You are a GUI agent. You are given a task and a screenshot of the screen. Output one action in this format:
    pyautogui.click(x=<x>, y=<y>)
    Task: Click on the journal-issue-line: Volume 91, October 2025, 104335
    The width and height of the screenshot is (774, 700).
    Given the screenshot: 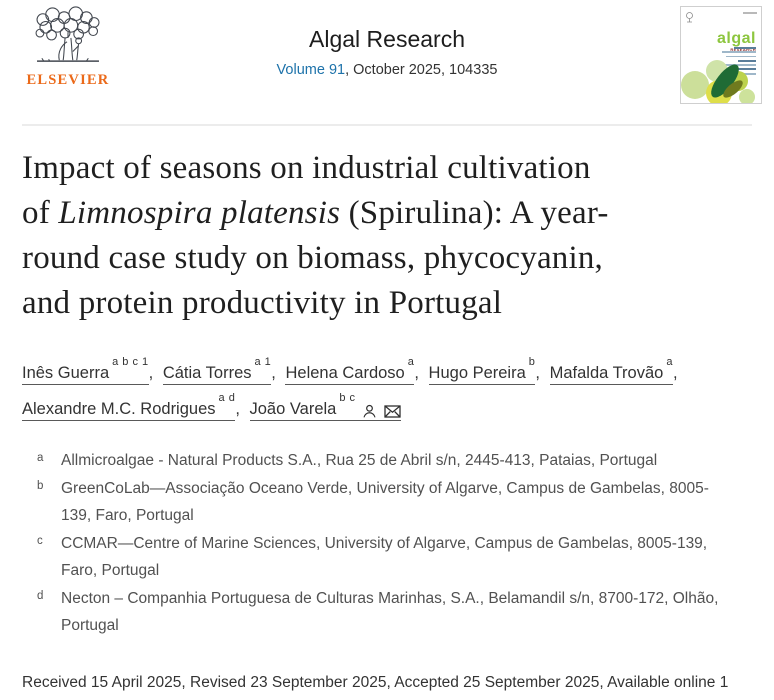 What is the action you would take?
    pyautogui.click(x=387, y=70)
    